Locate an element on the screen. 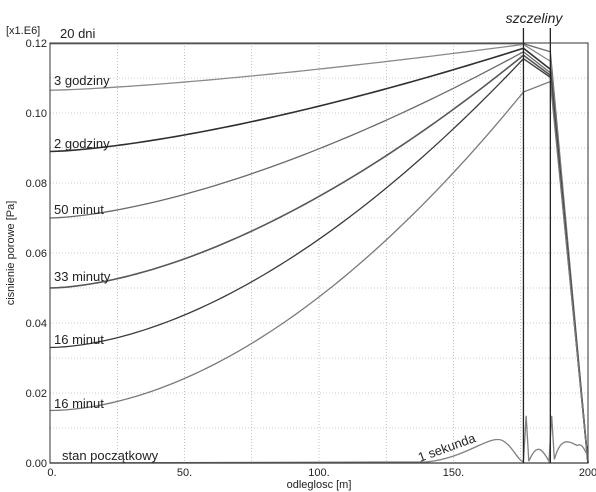 The height and width of the screenshot is (492, 596). series-label: stan początkowy is located at coordinates (110, 455).